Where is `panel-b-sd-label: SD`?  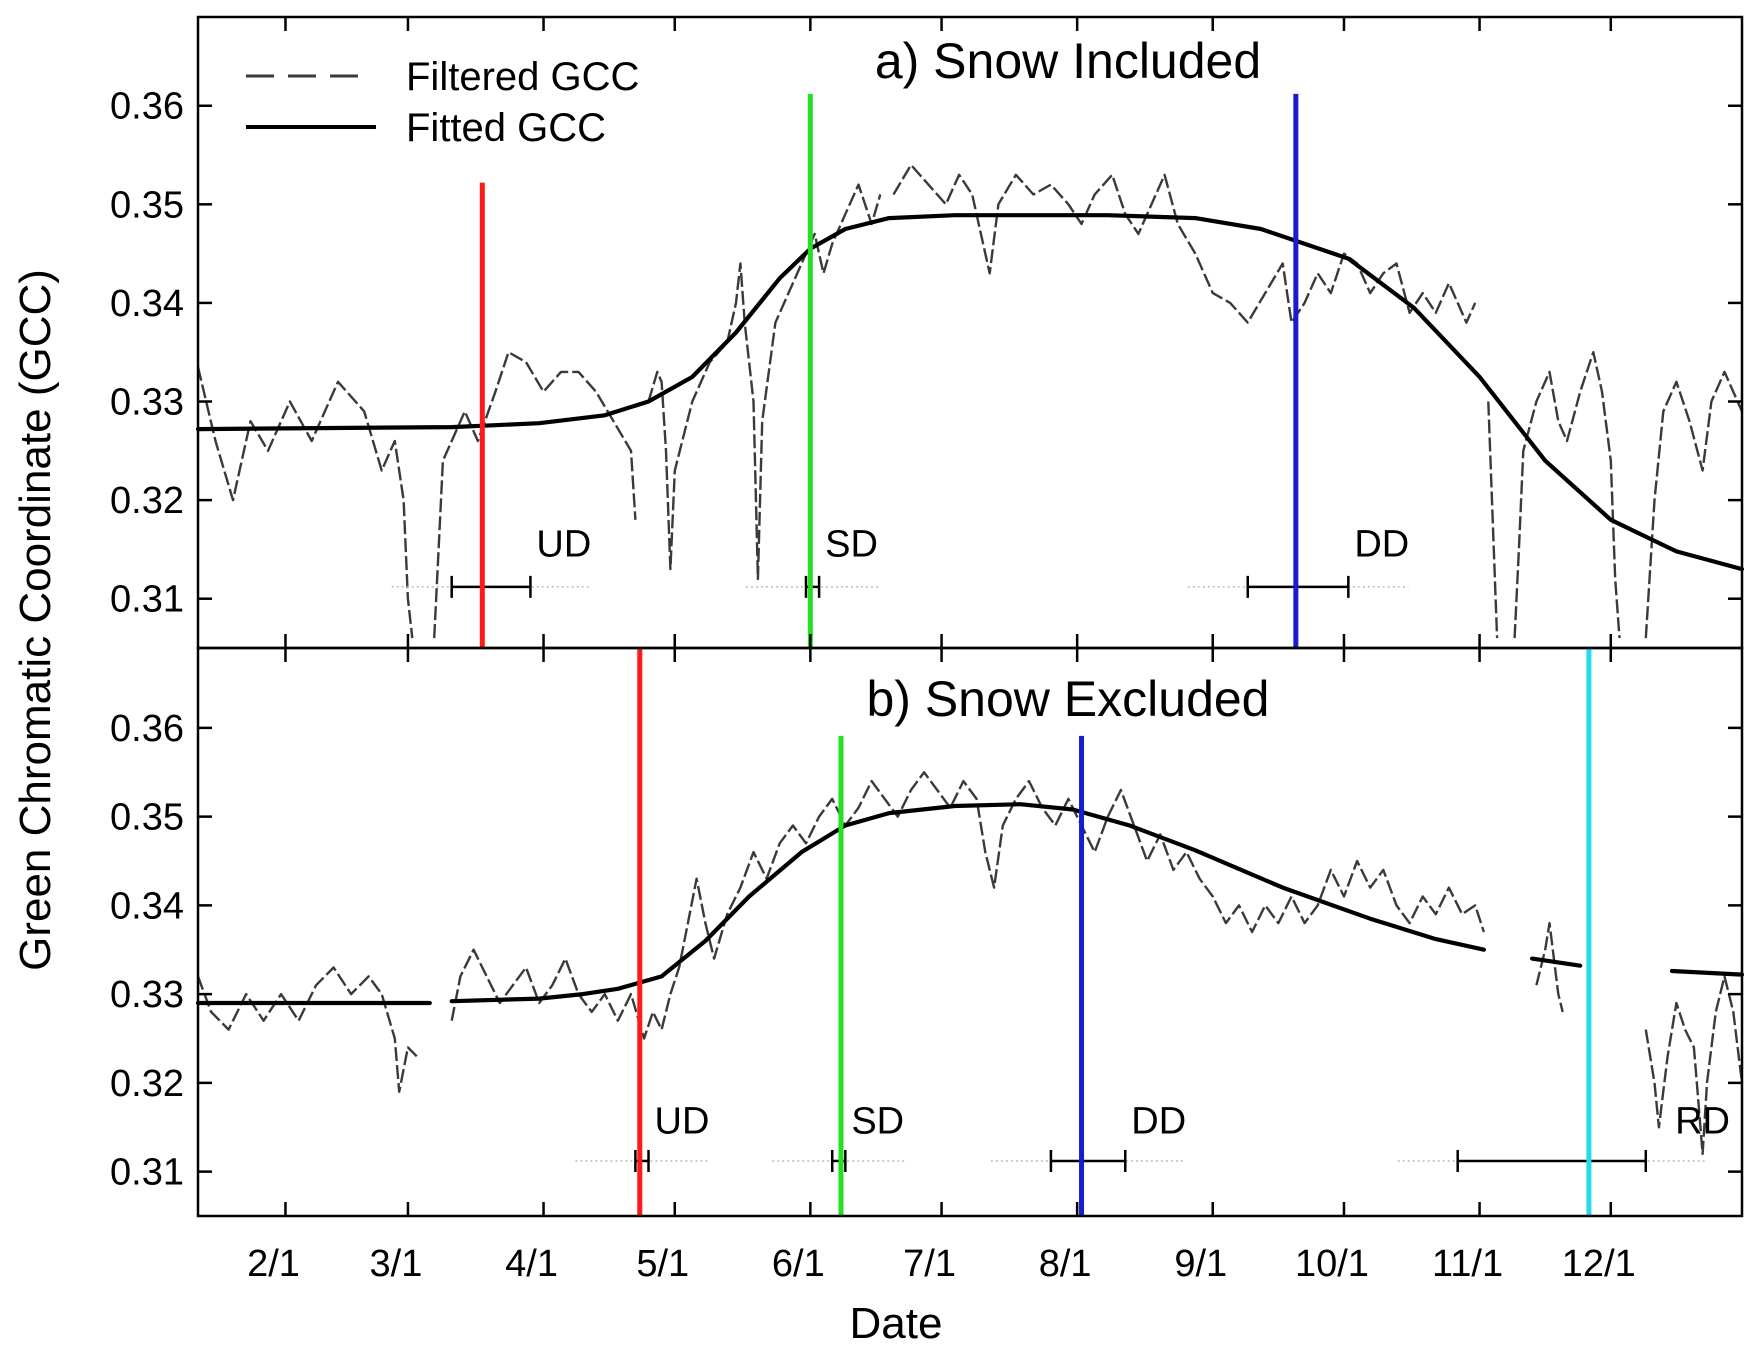
panel-b-sd-label: SD is located at coordinates (877, 1121).